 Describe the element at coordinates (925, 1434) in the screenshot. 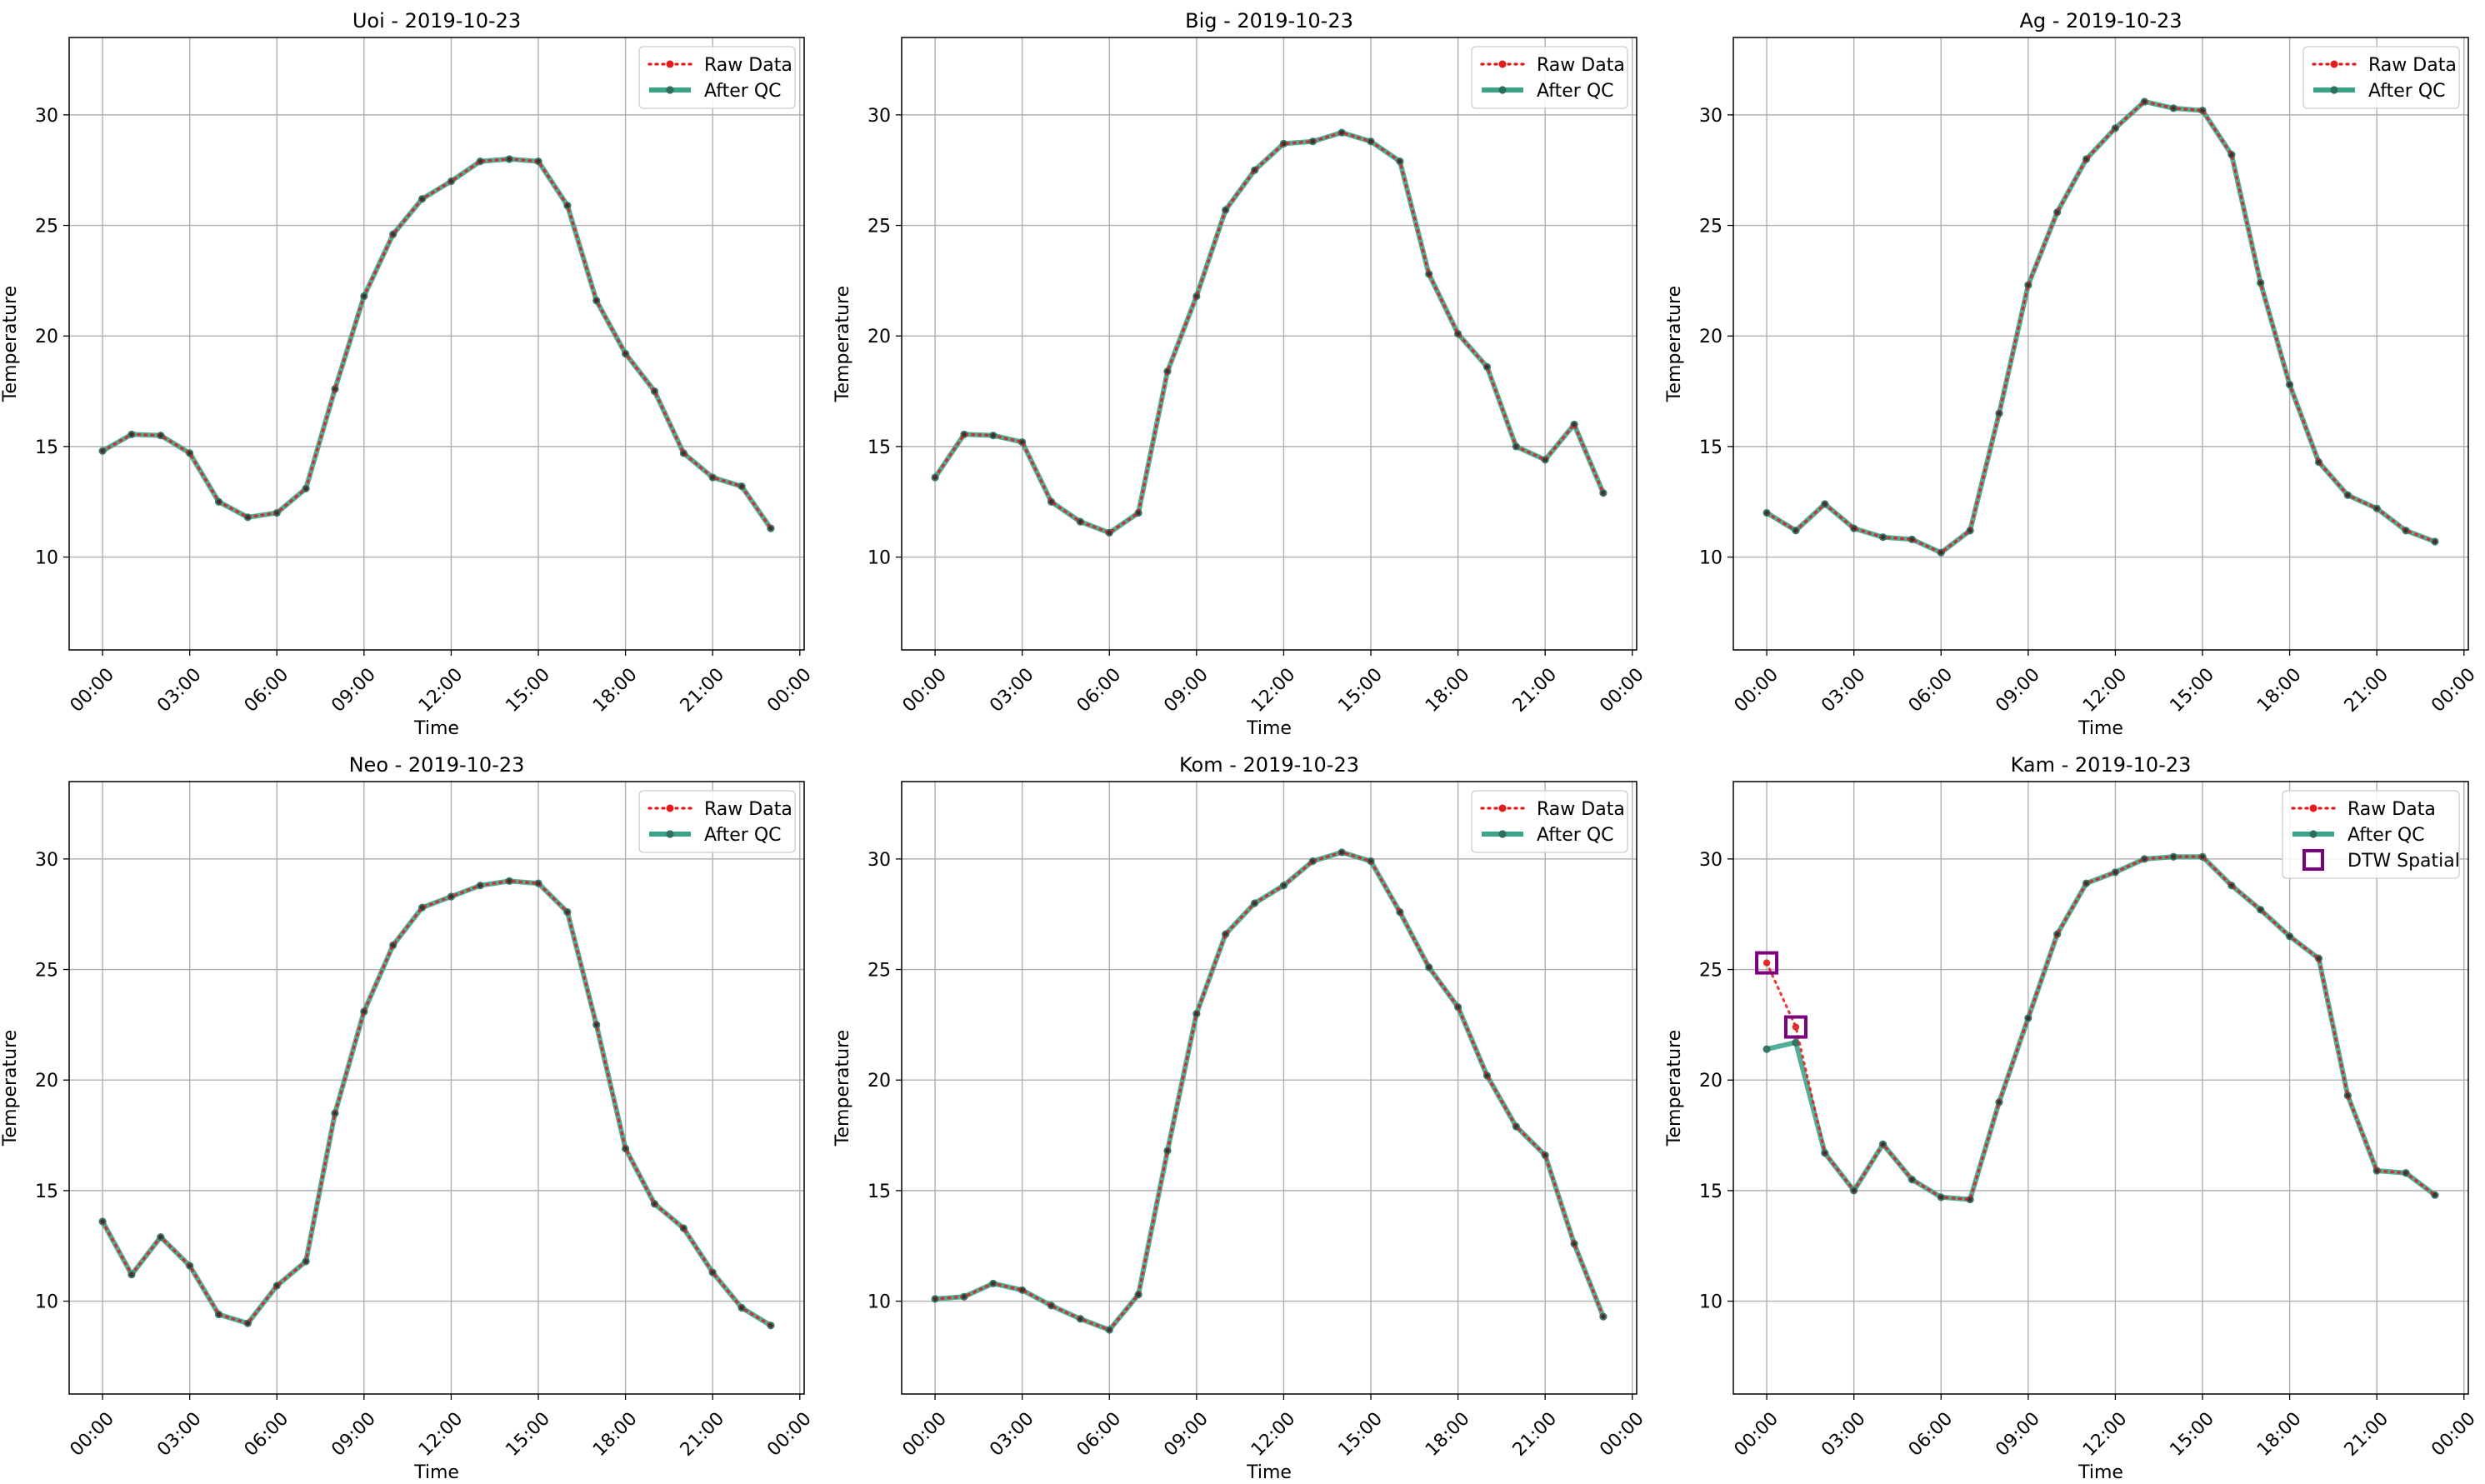

I see `x-tick-label: 00:00` at that location.